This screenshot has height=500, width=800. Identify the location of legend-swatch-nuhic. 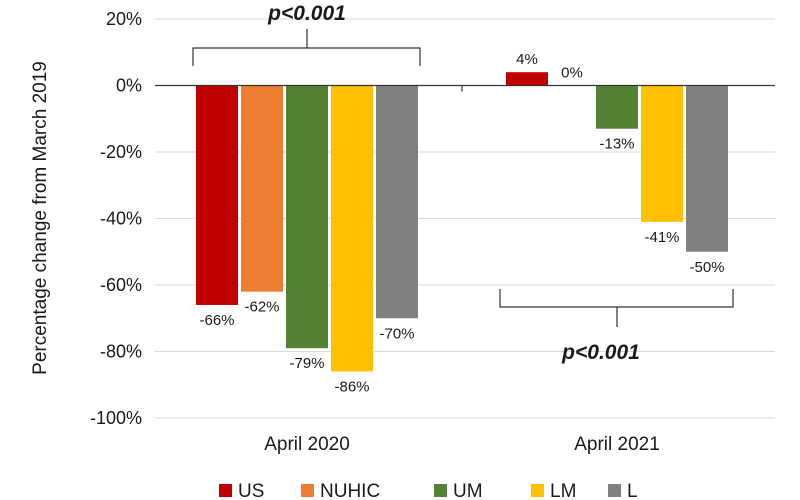
(307, 490).